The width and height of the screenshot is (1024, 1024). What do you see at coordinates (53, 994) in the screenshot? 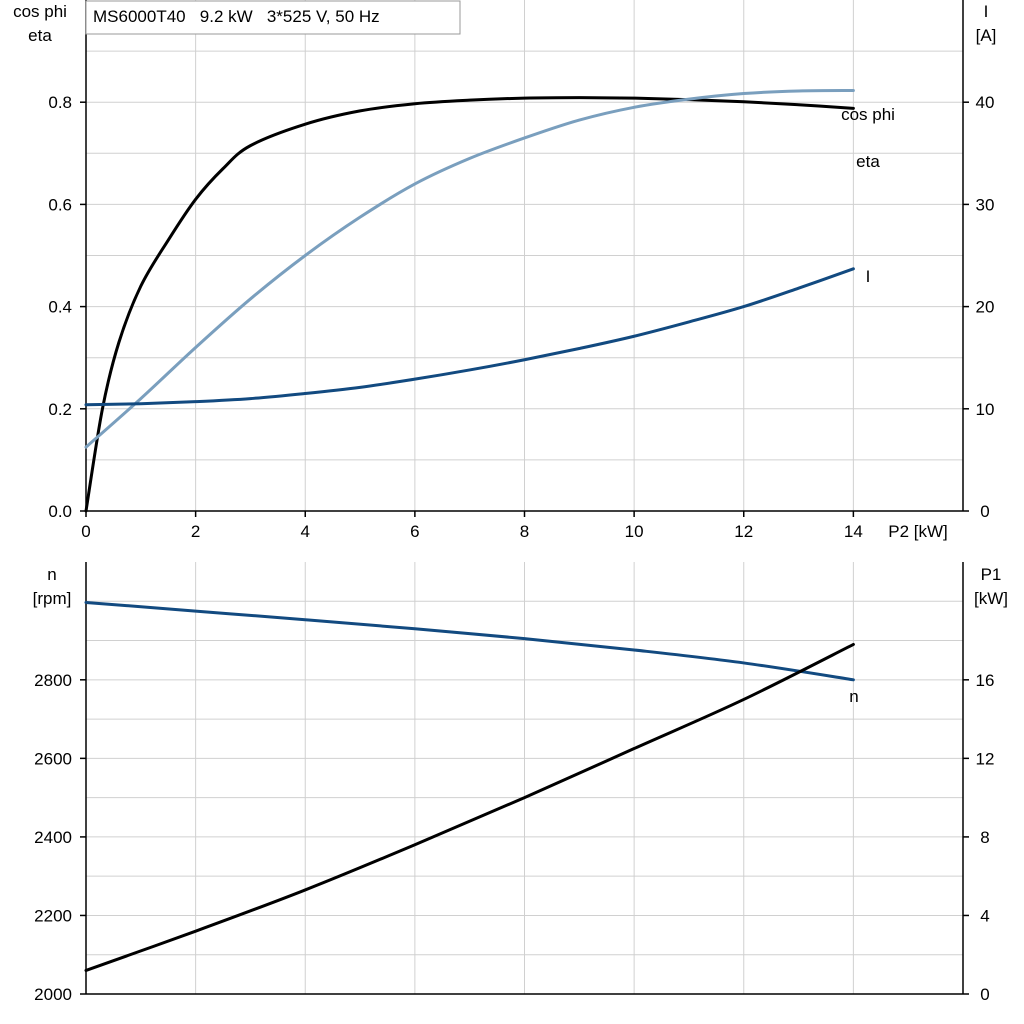
I see `left-tick-label: 2000` at bounding box center [53, 994].